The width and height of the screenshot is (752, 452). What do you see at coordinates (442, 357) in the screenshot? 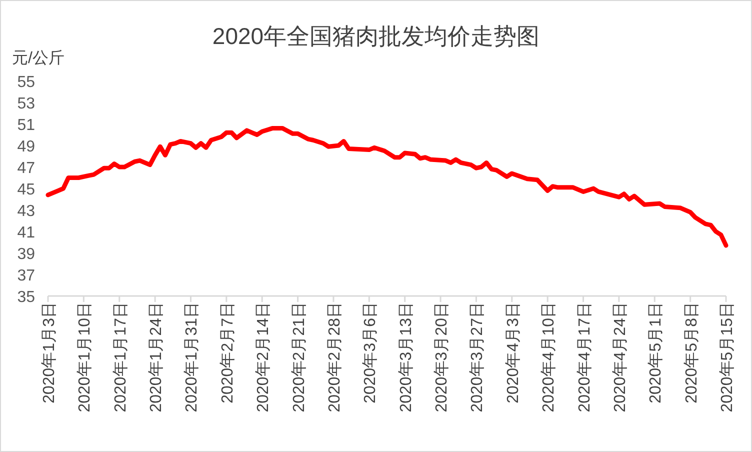
I see `x-tick-label: 2020年3月20日` at bounding box center [442, 357].